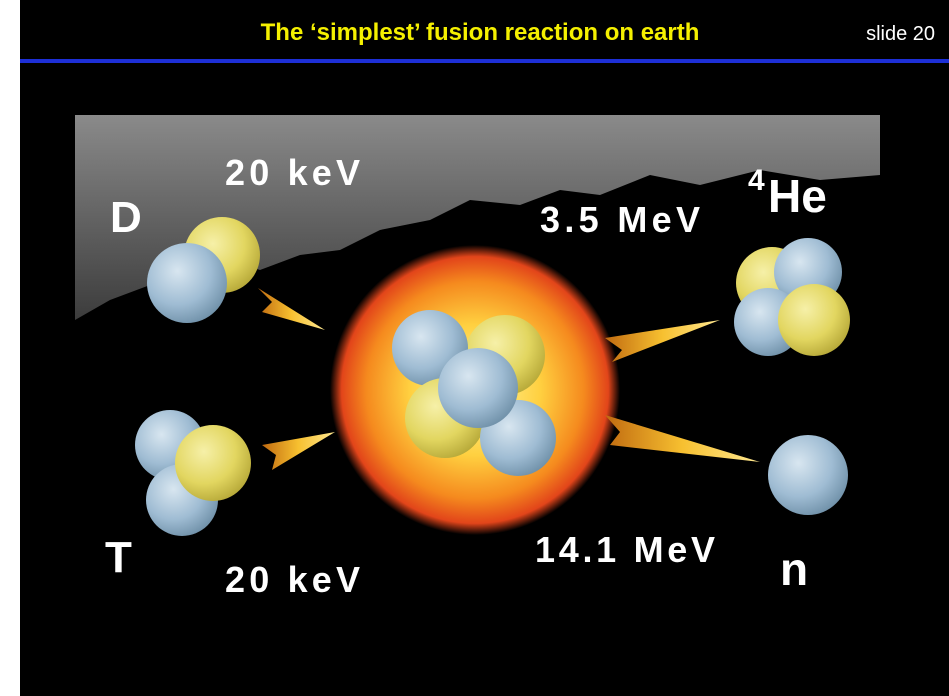  What do you see at coordinates (620, 219) in the screenshot?
I see `energy-label: 3.5 MeV` at bounding box center [620, 219].